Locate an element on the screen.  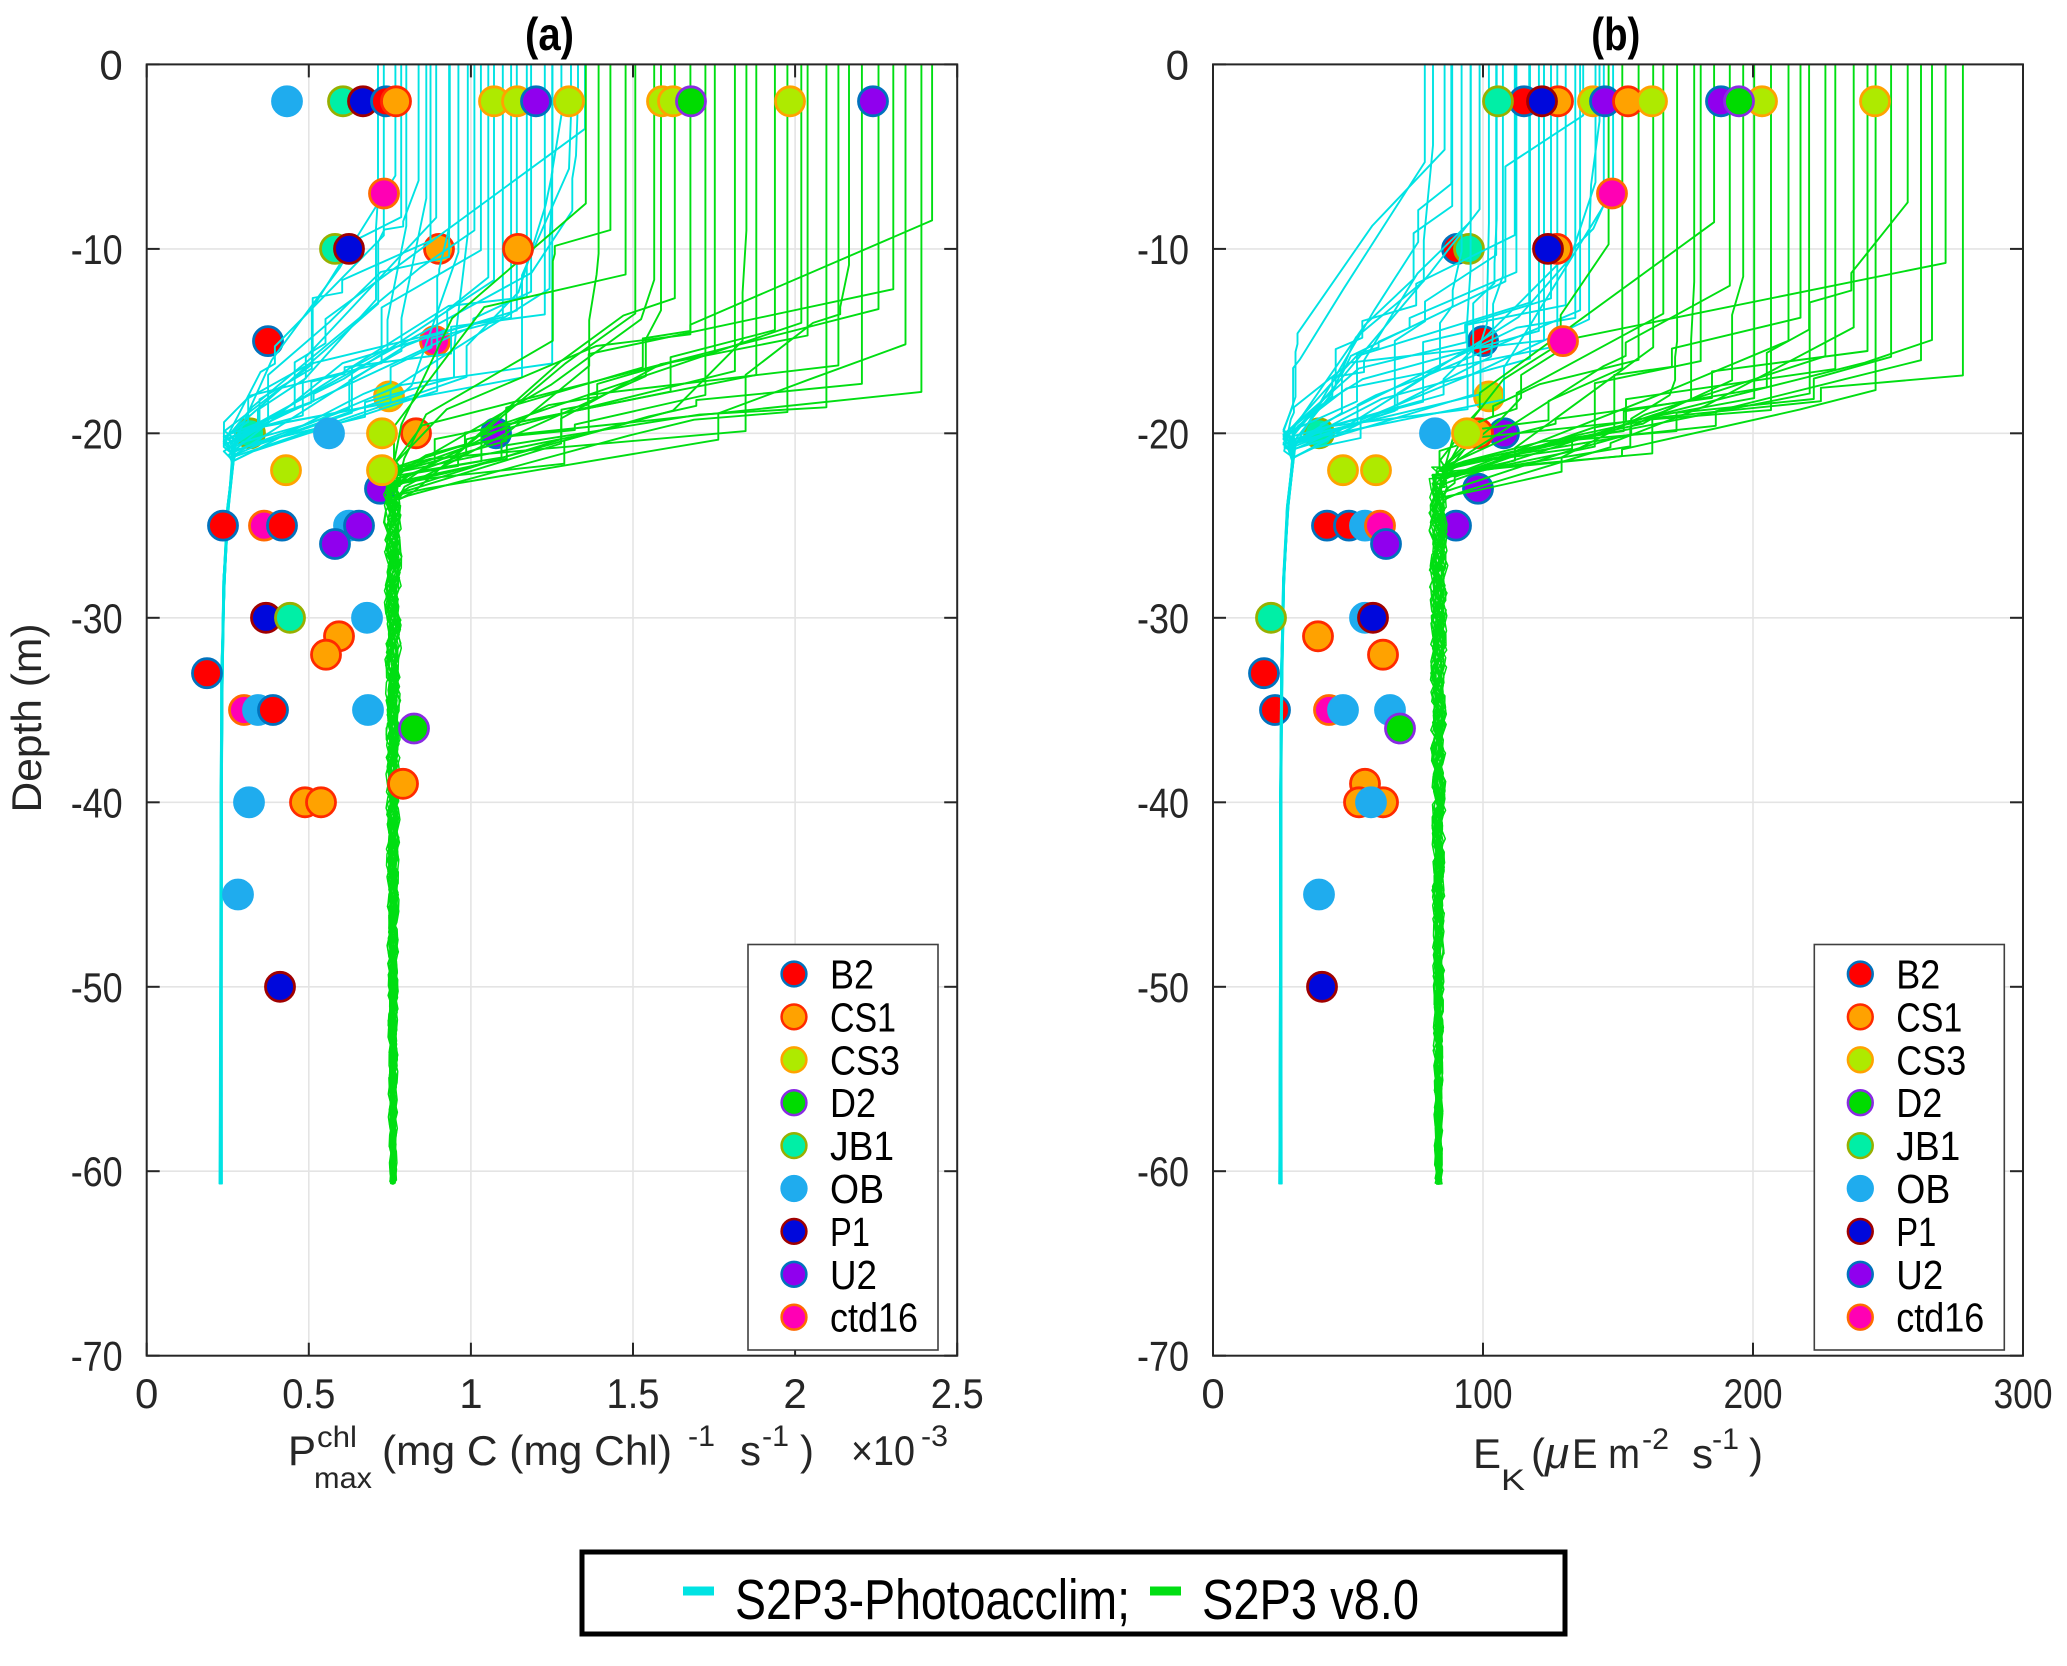
svg-text: (a) is located at coordinates (549, 34).